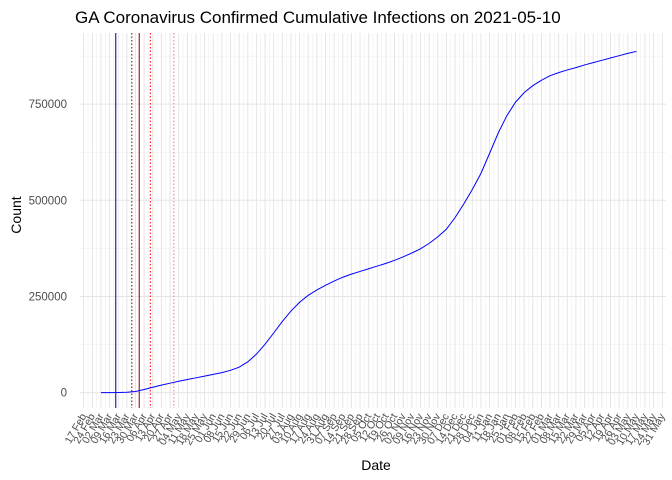 Image resolution: width=672 pixels, height=480 pixels. Describe the element at coordinates (48, 249) in the screenshot. I see `y-axis-ticks: 0 250000 500000 750000` at that location.